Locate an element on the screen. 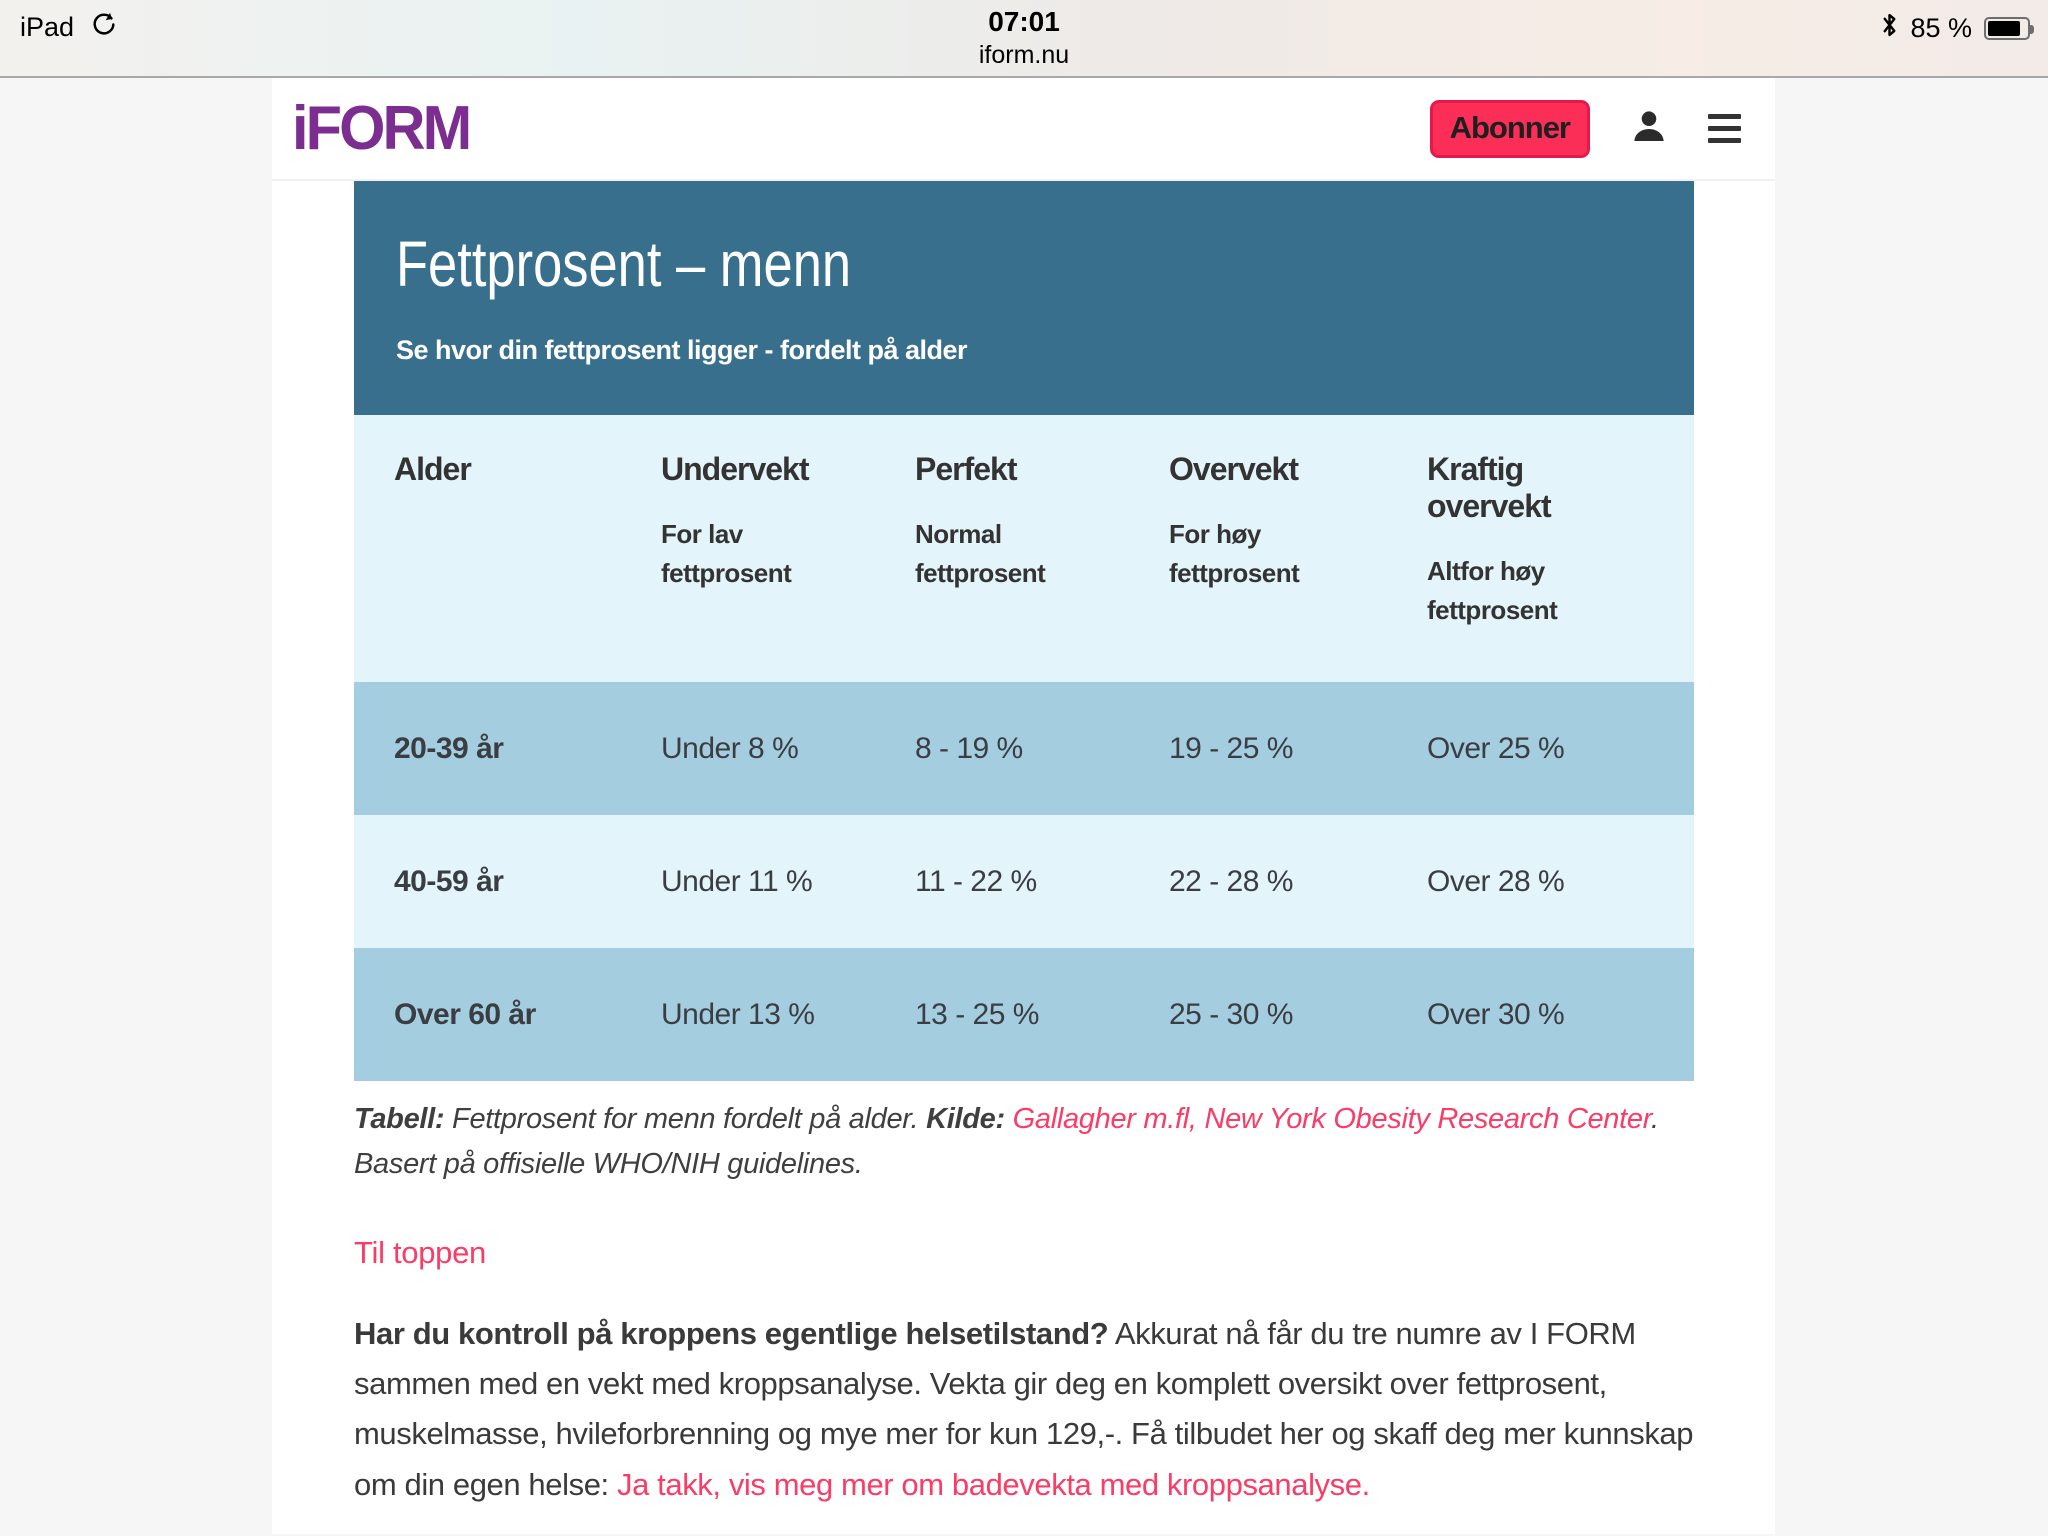  battery-tip is located at coordinates (2032, 29).